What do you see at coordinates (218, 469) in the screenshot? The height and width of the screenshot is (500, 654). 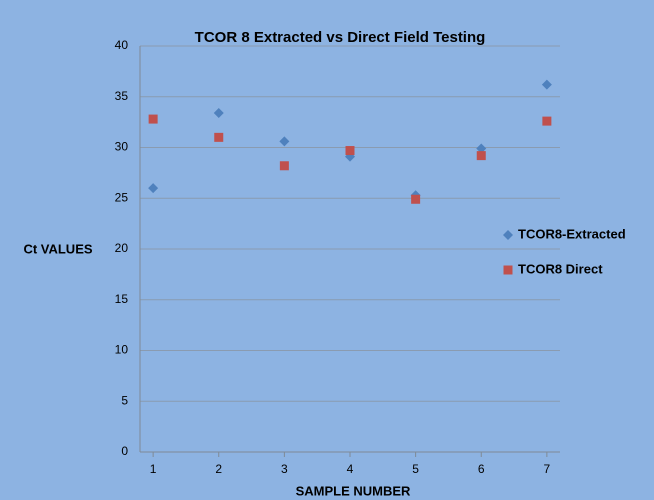 I see `x-tick-label: 2` at bounding box center [218, 469].